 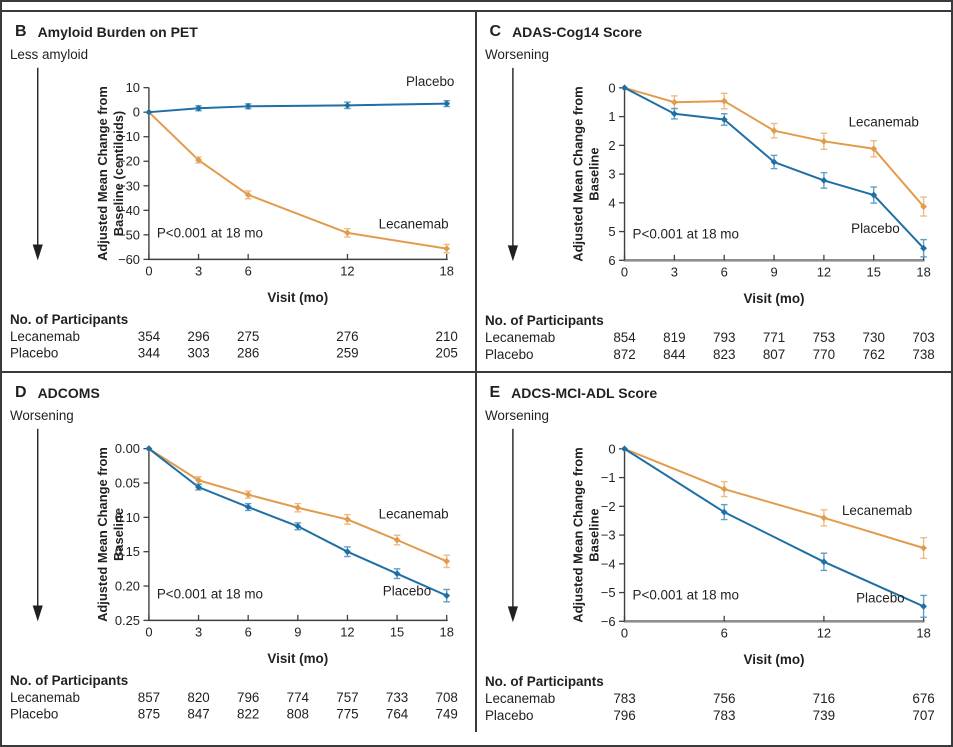 I want to click on participants-count: 819, so click(x=674, y=337).